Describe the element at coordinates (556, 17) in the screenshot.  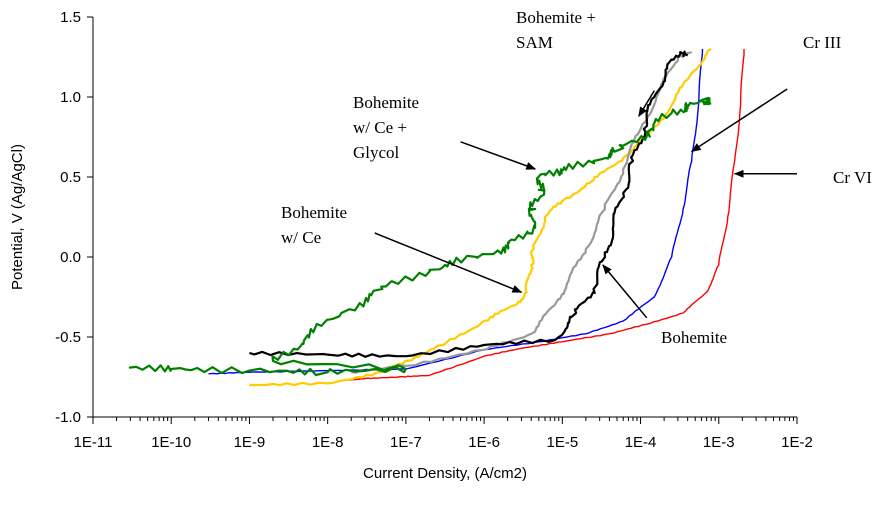
I see `annotation-text: Bohemite +` at that location.